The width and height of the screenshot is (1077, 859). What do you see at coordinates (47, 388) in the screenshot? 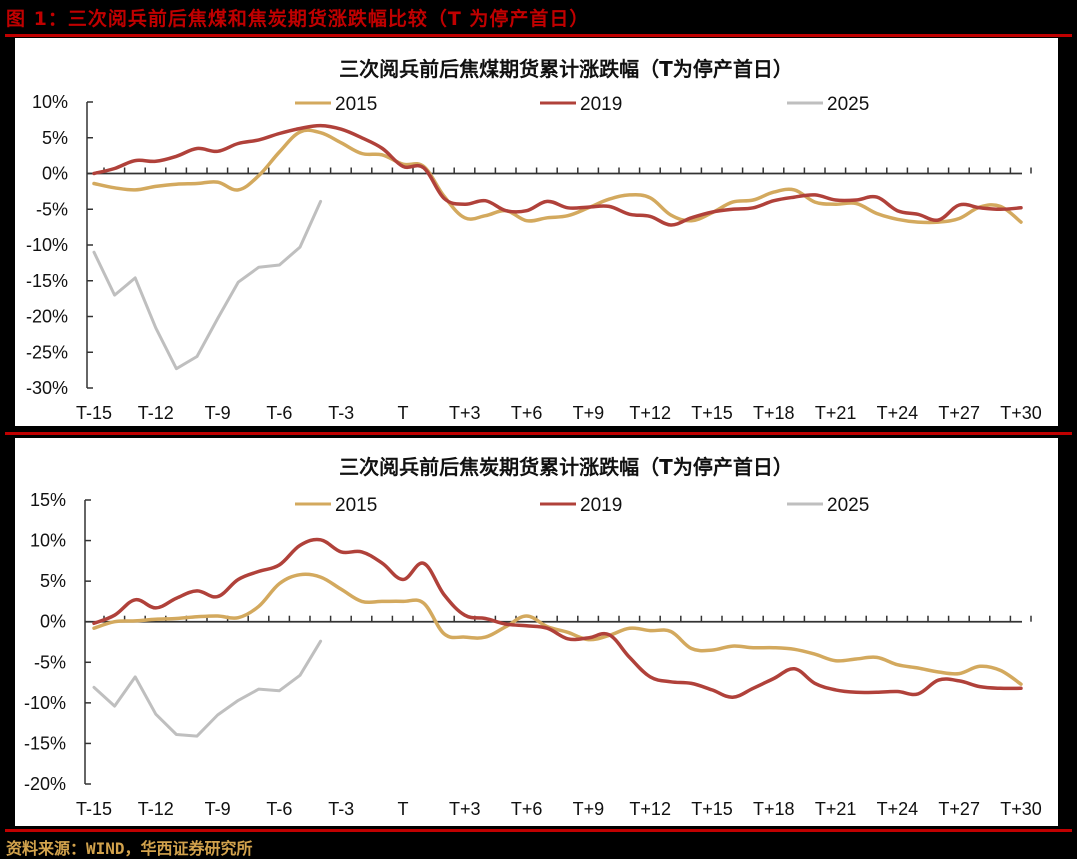
I see `y-tick-label: -30%` at bounding box center [47, 388].